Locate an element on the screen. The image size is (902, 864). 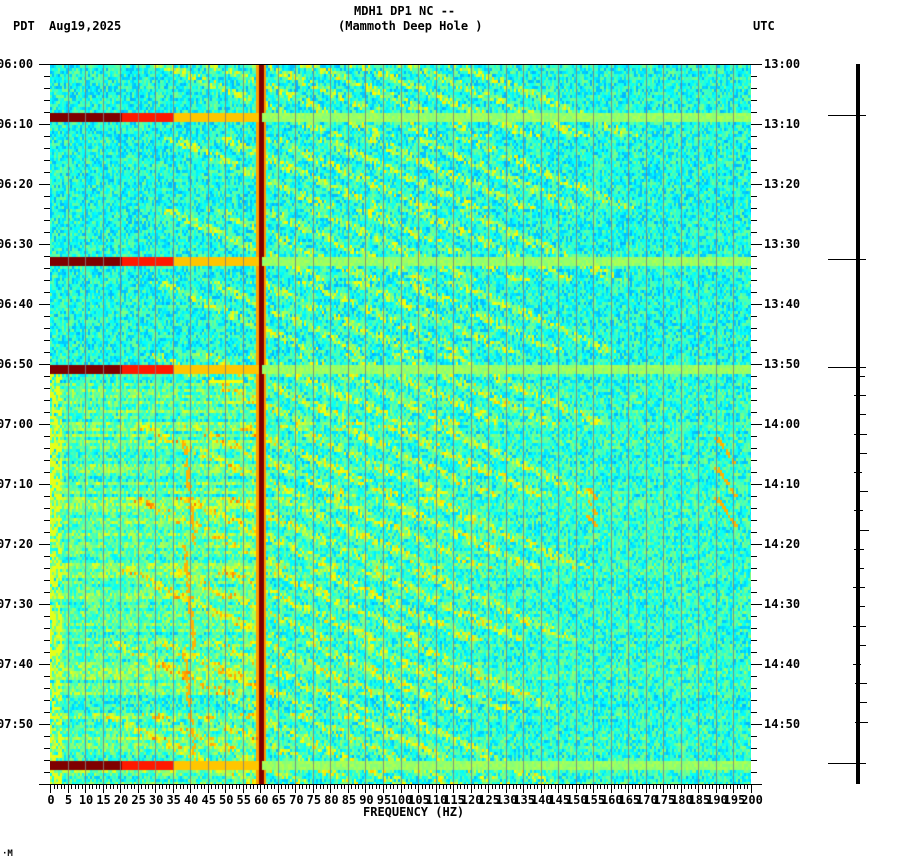
x-tick-label: 115 is located at coordinates (454, 800).